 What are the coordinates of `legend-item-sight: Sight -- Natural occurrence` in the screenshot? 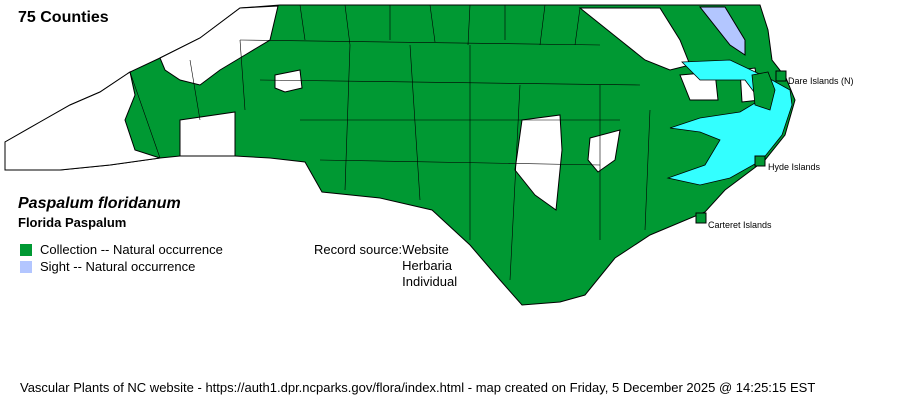 It's located at (107, 266).